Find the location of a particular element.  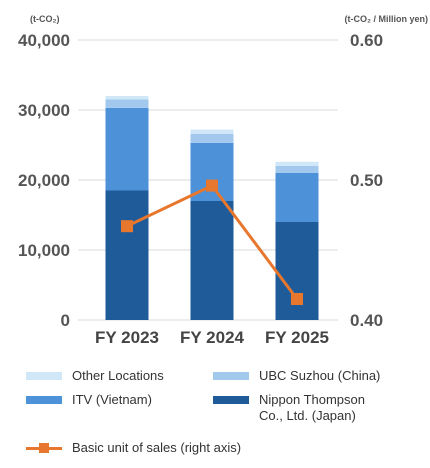

legend-item-ubc-suzhou: UBC Suzhou (China) is located at coordinates (296, 376).